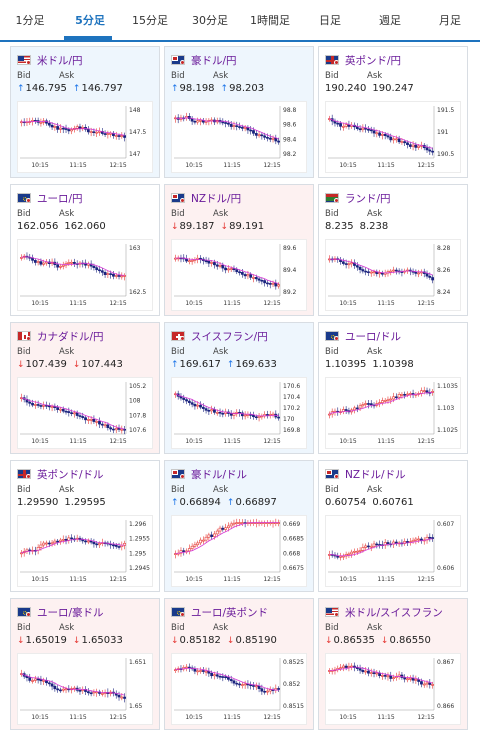 This screenshot has width=480, height=738. I want to click on currency-pair-link: ユーロ/円, so click(60, 198).